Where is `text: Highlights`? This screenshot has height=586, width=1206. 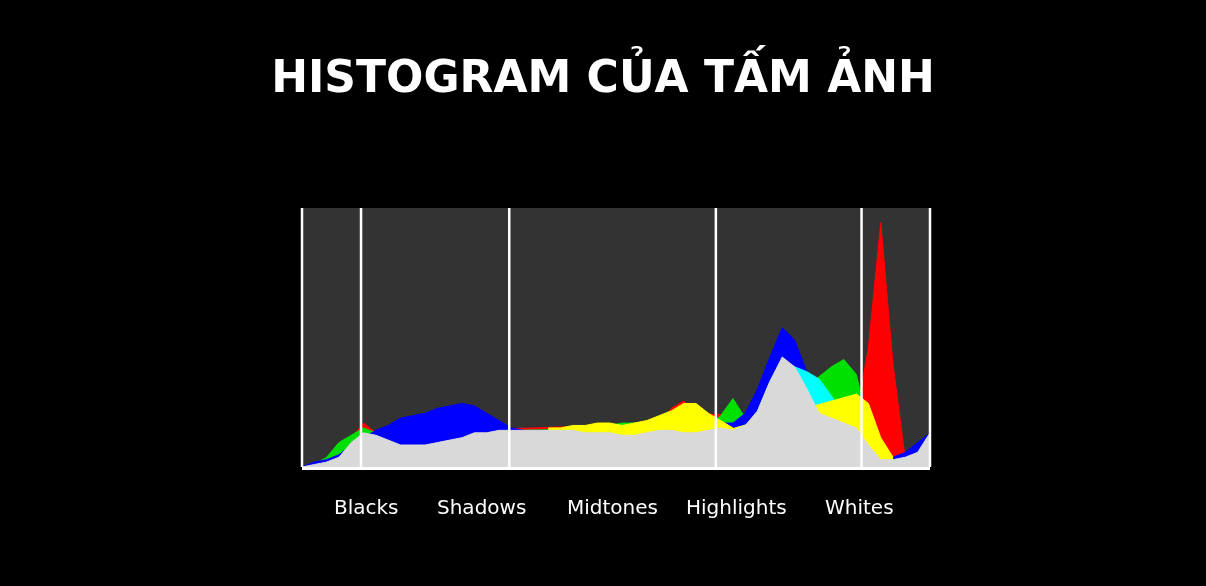
text: Highlights is located at coordinates (736, 507).